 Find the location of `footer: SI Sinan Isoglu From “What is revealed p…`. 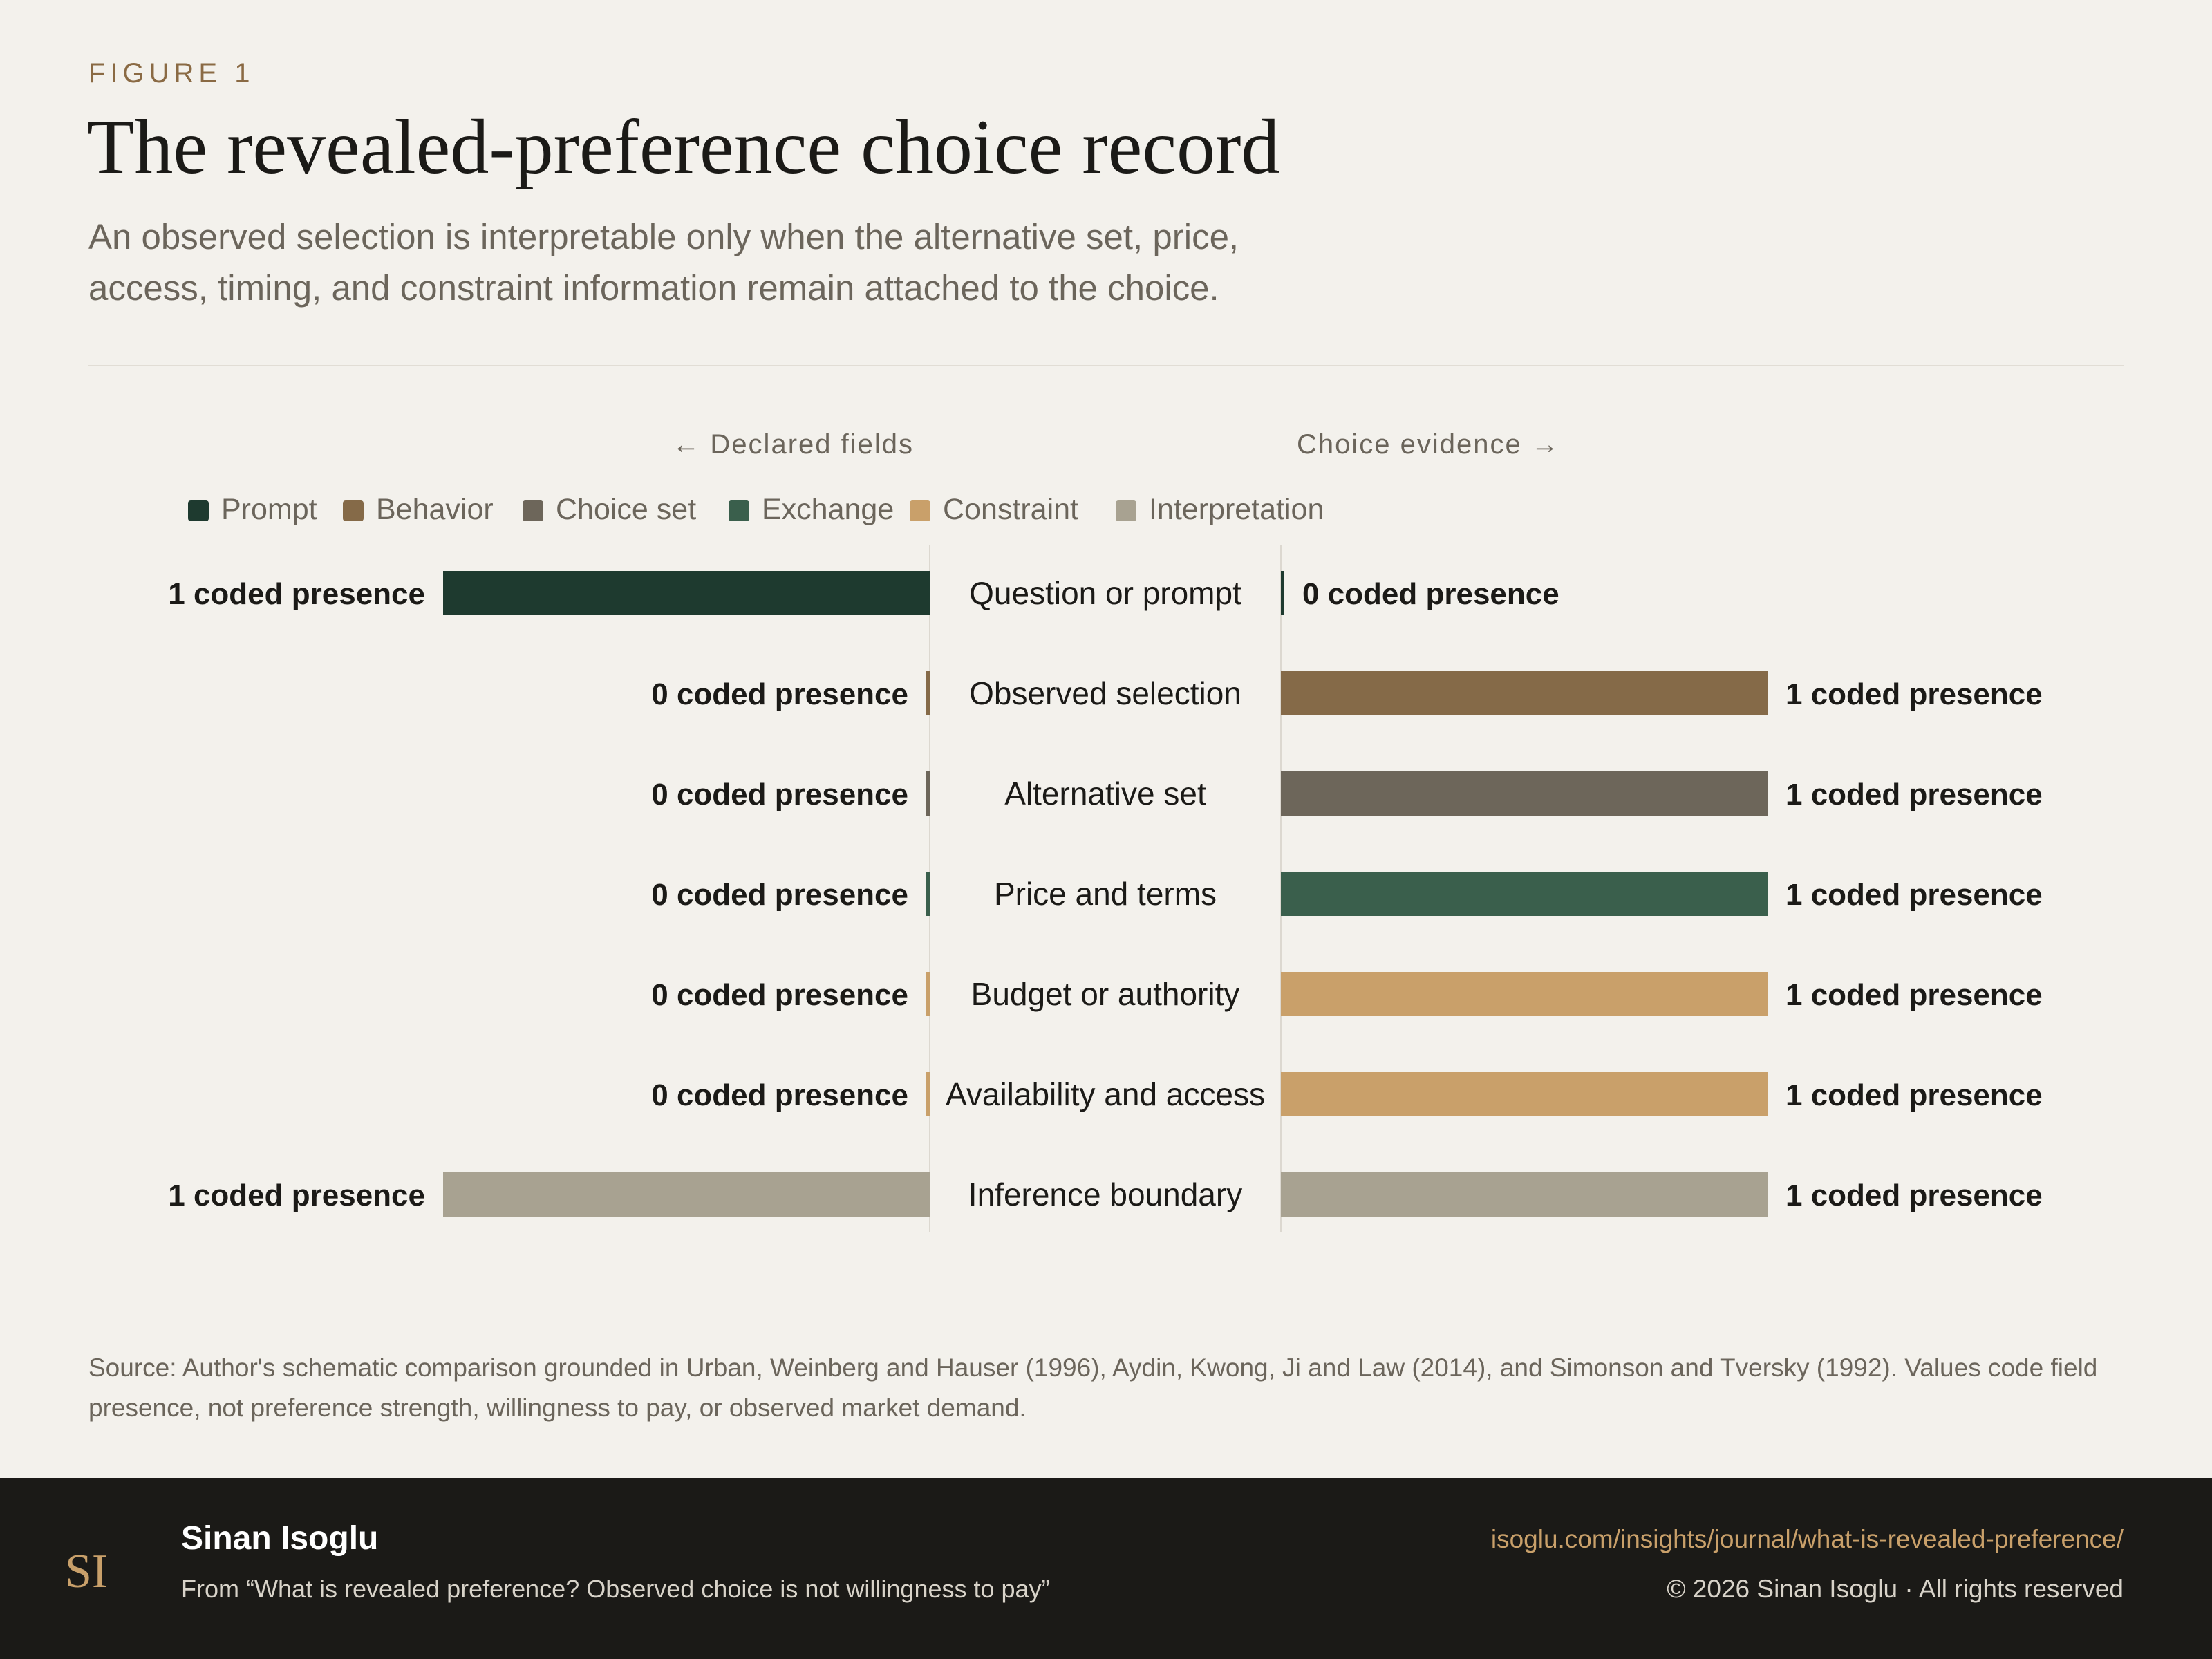

footer: SI Sinan Isoglu From “What is revealed p… is located at coordinates (1106, 1568).